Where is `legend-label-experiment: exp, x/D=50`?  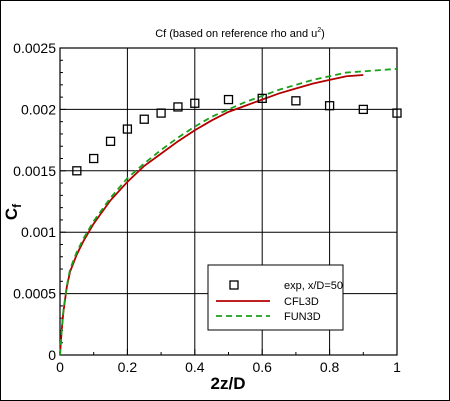
legend-label-experiment: exp, x/D=50 is located at coordinates (313, 286).